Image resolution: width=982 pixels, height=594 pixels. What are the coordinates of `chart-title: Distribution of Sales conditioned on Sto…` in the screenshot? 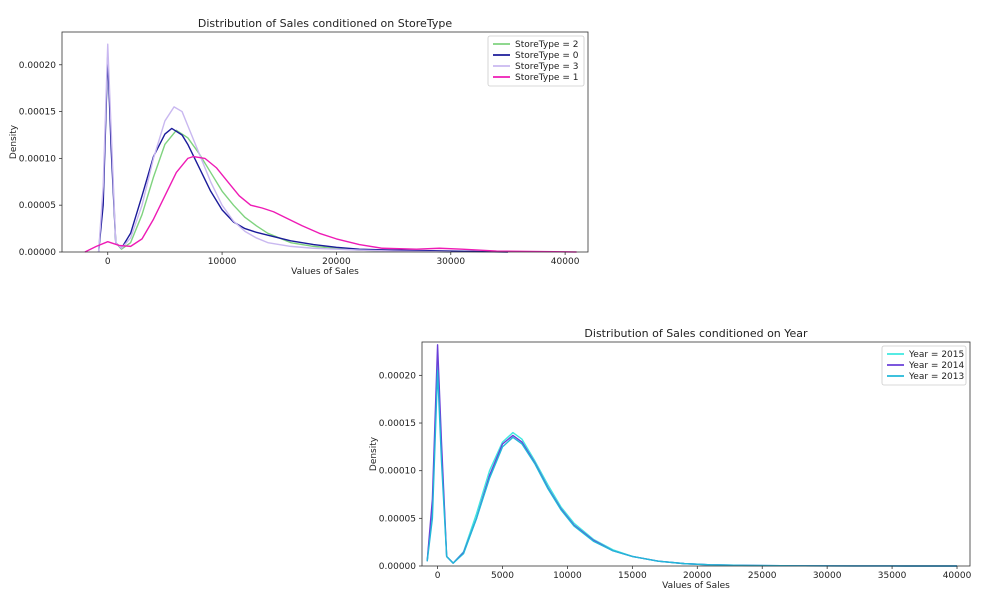 It's located at (325, 23).